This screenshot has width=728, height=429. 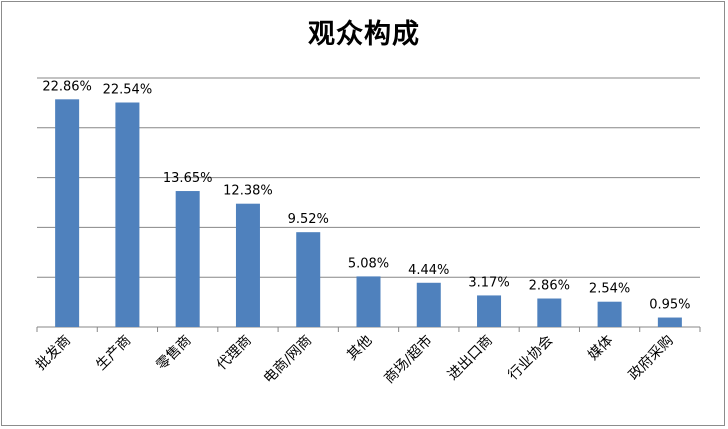 I want to click on data-label: 2.86%, so click(x=549, y=286).